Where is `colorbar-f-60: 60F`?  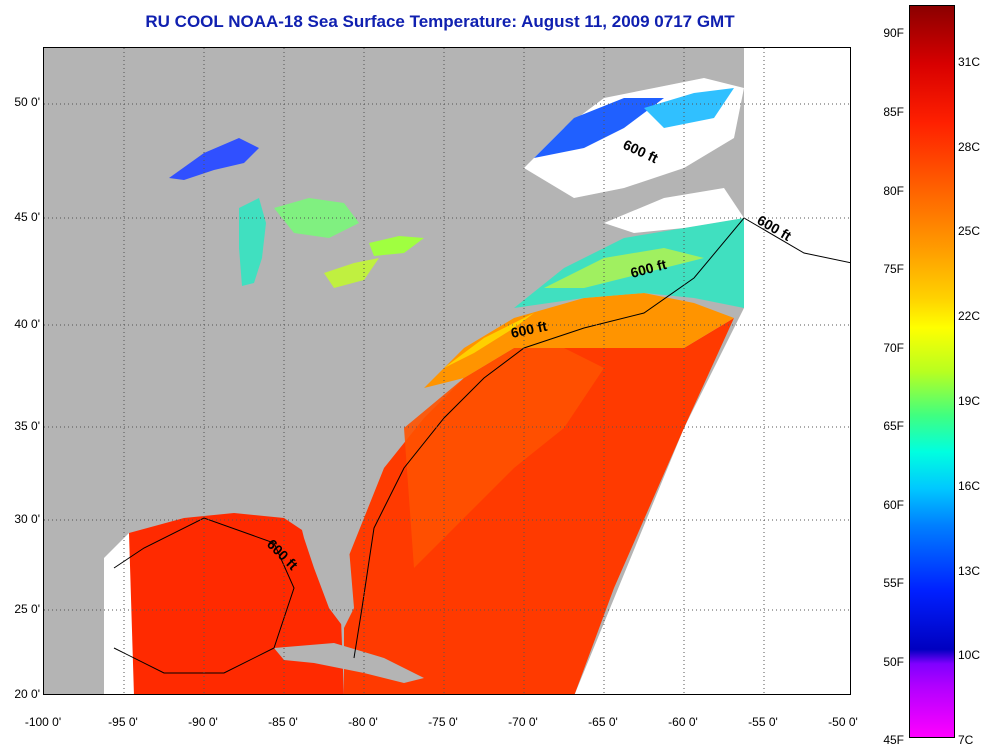
colorbar-f-60: 60F is located at coordinates (893, 505).